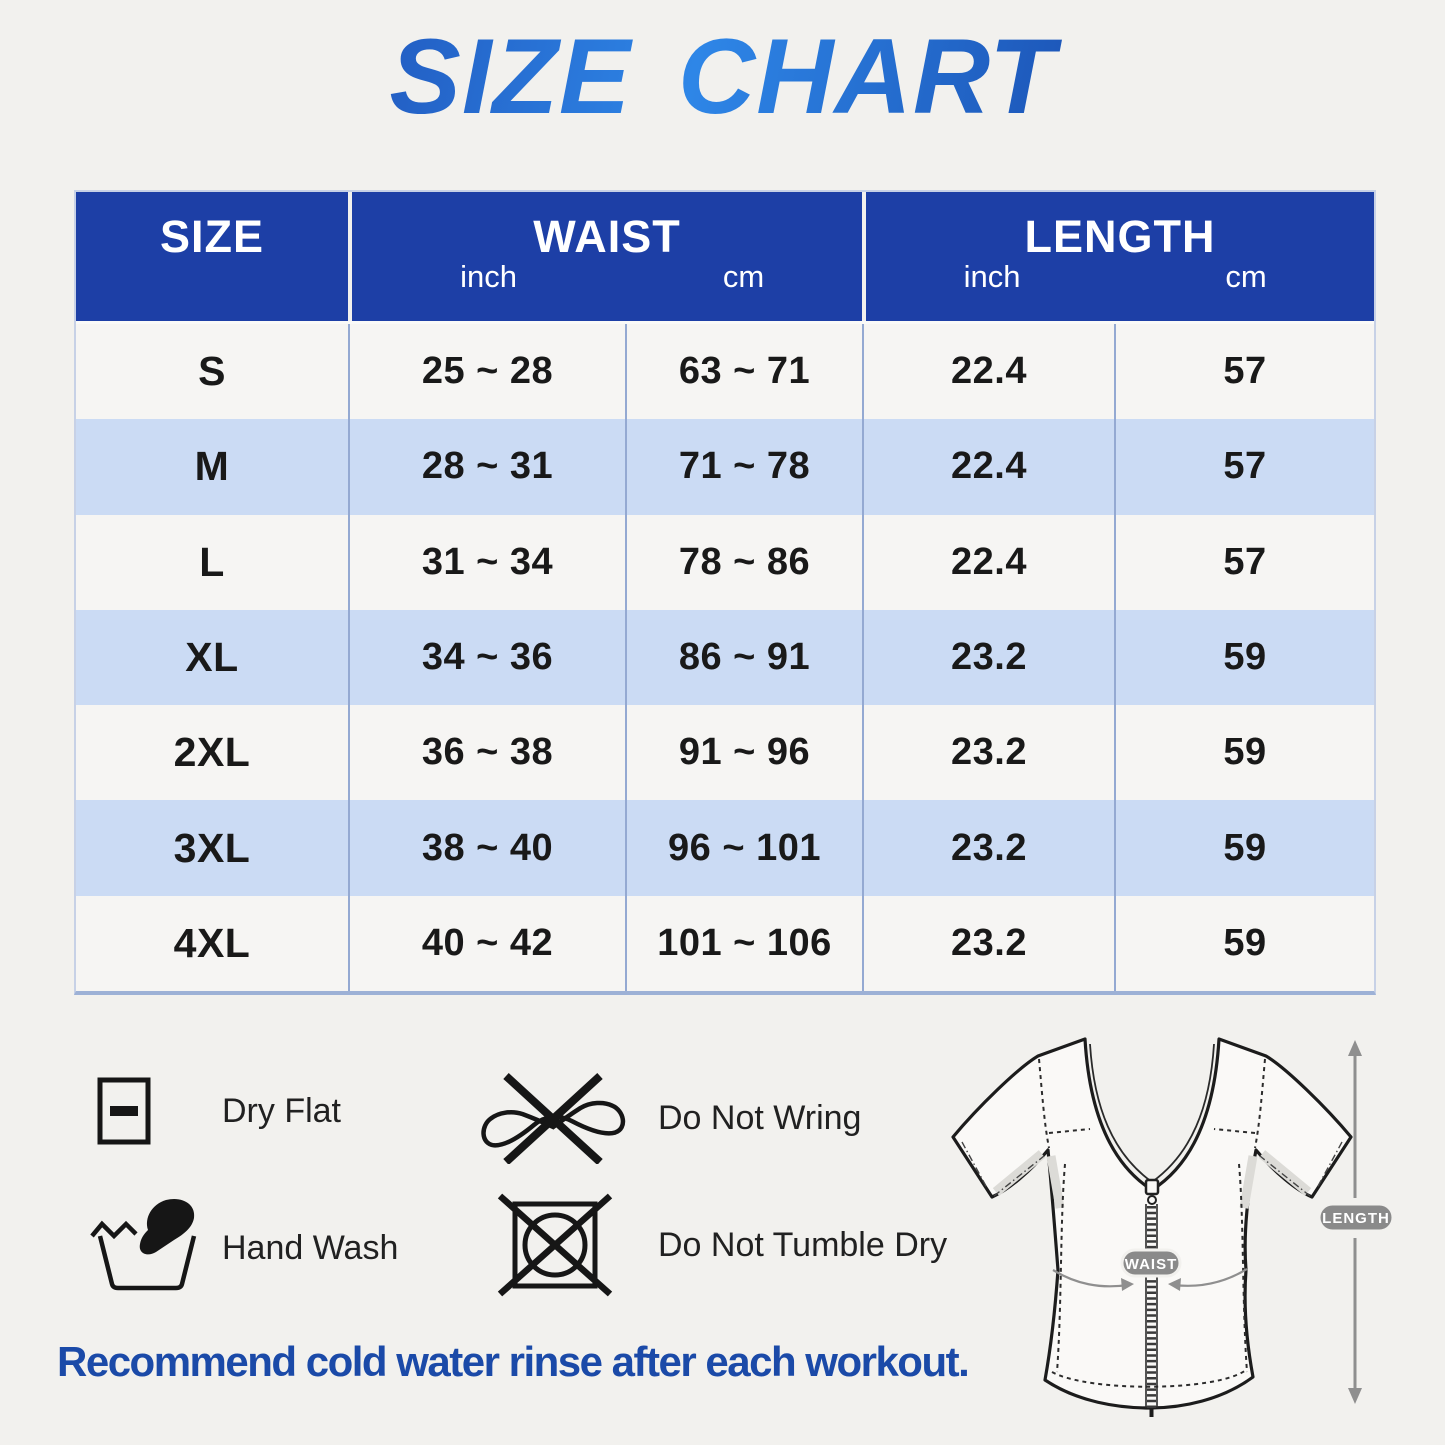  I want to click on do-not-tumble-dry-icon, so click(555, 1245).